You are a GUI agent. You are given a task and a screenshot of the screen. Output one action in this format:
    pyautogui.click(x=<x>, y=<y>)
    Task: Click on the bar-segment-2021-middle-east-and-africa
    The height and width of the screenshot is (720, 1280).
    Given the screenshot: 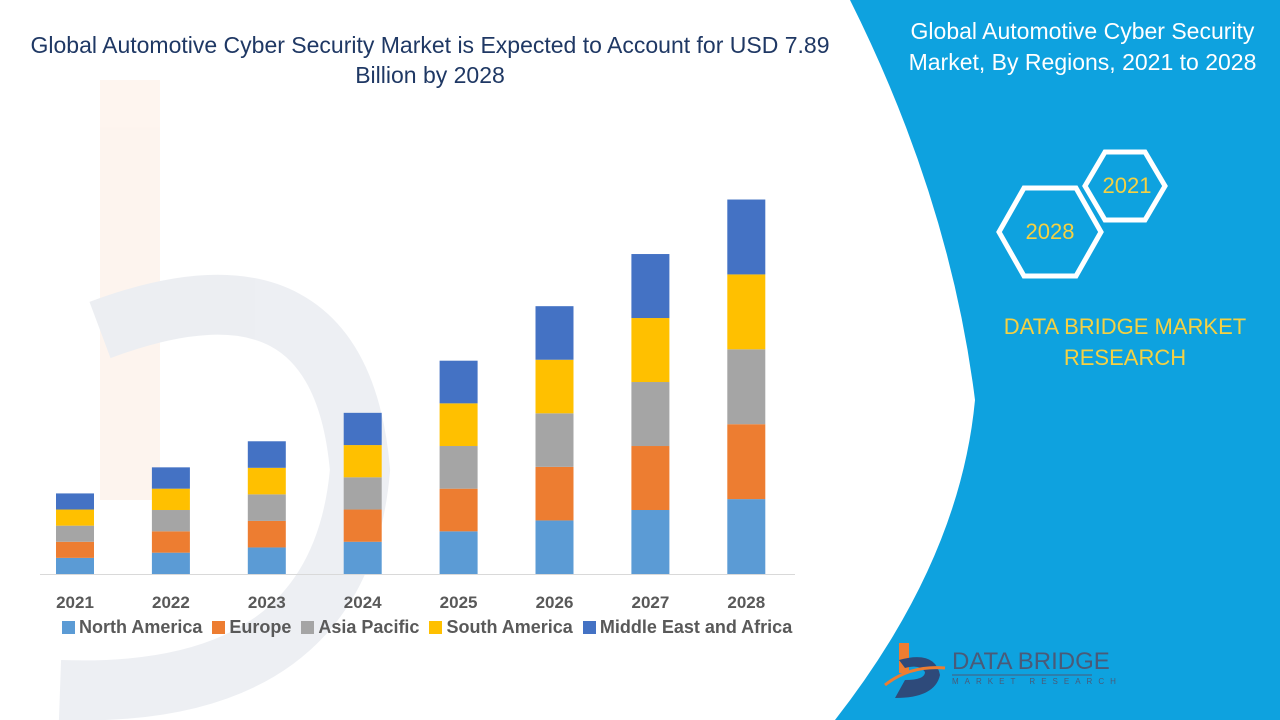 What is the action you would take?
    pyautogui.click(x=75, y=501)
    